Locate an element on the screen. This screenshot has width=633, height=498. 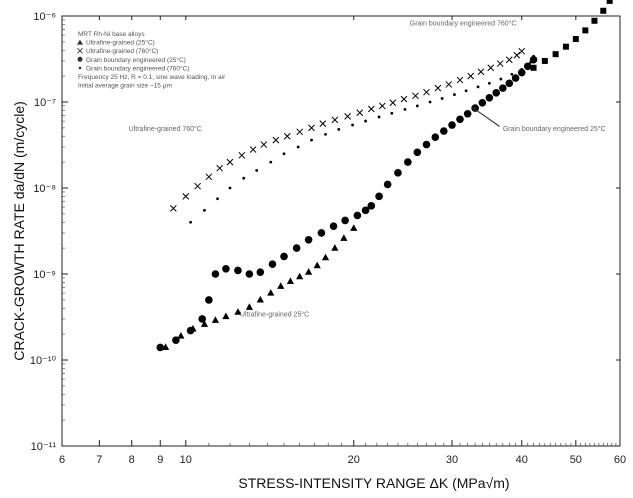
annotation: Grain boundary engineered 25°C is located at coordinates (554, 129).